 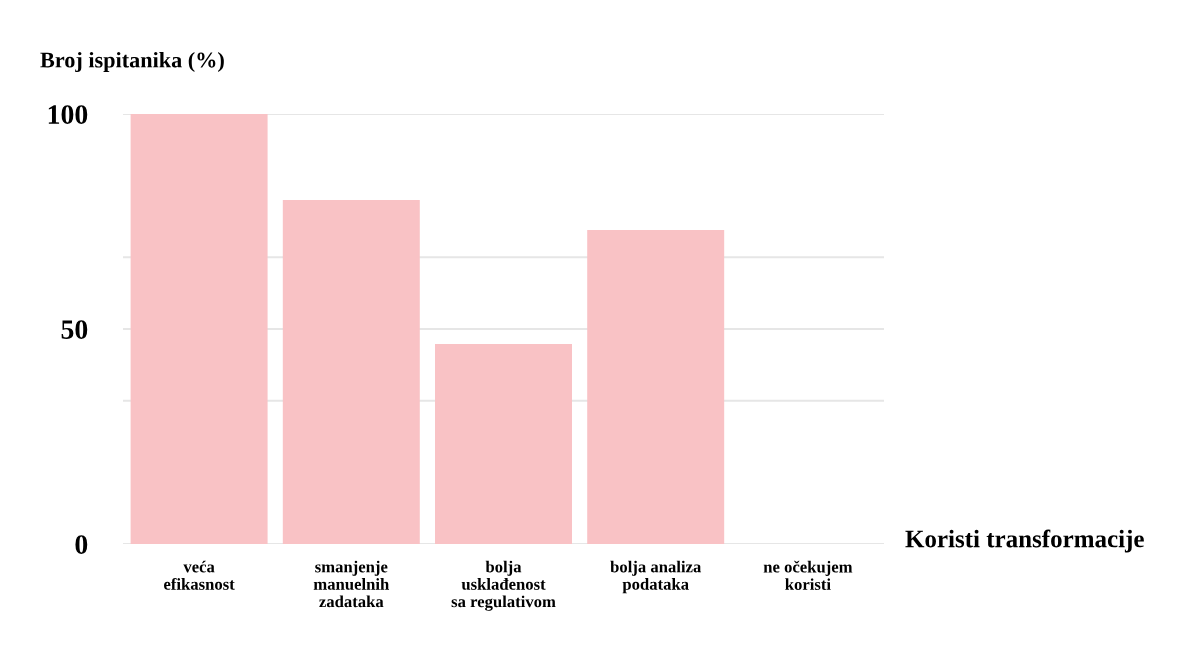 What do you see at coordinates (74, 329) in the screenshot?
I see `y-tick-label: 50` at bounding box center [74, 329].